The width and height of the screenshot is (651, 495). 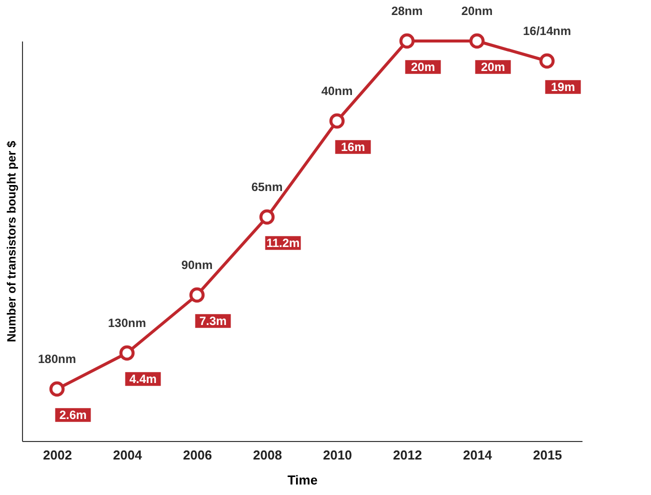 I want to click on x-tick-label: 2002, so click(x=57, y=455).